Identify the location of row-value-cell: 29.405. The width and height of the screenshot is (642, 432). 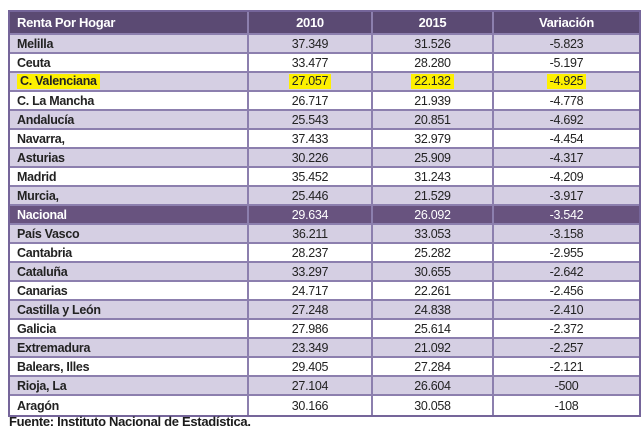
(311, 367).